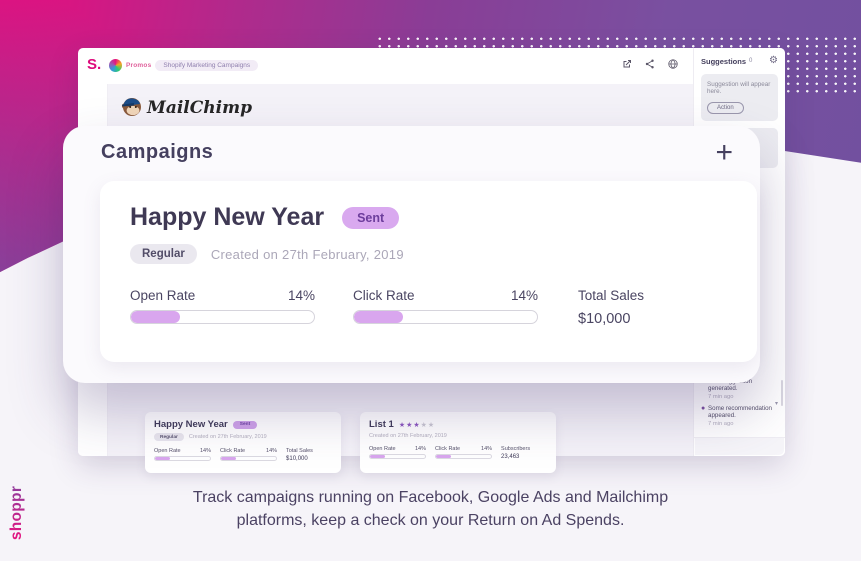 The width and height of the screenshot is (861, 561). I want to click on total-label: Total Sales, so click(299, 451).